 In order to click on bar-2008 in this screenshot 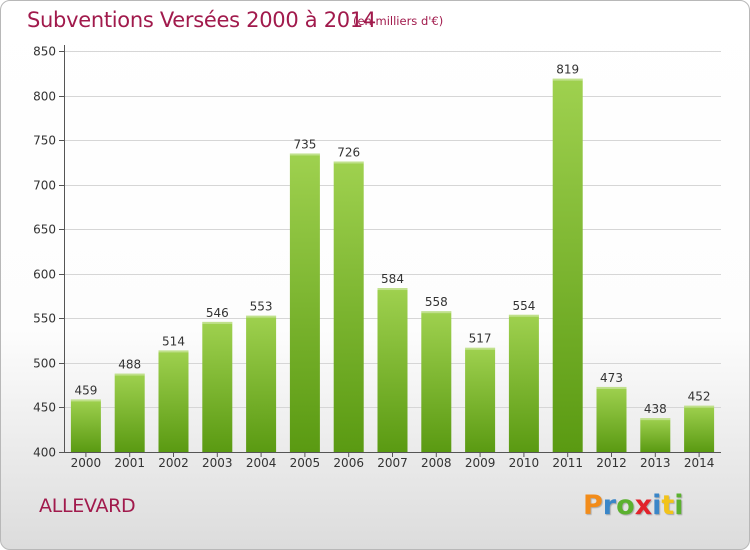, I will do `click(436, 381)`.